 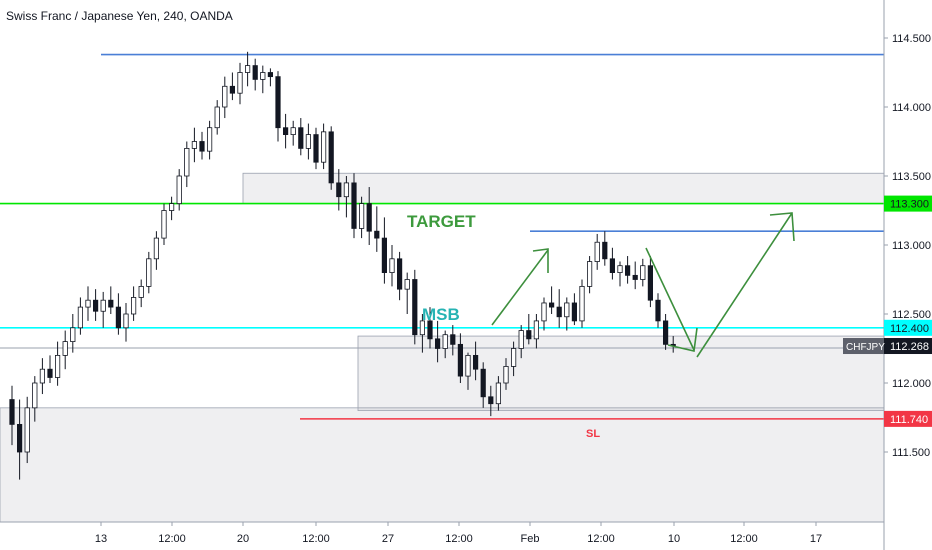 What do you see at coordinates (243, 539) in the screenshot?
I see `x-tick-label: 20` at bounding box center [243, 539].